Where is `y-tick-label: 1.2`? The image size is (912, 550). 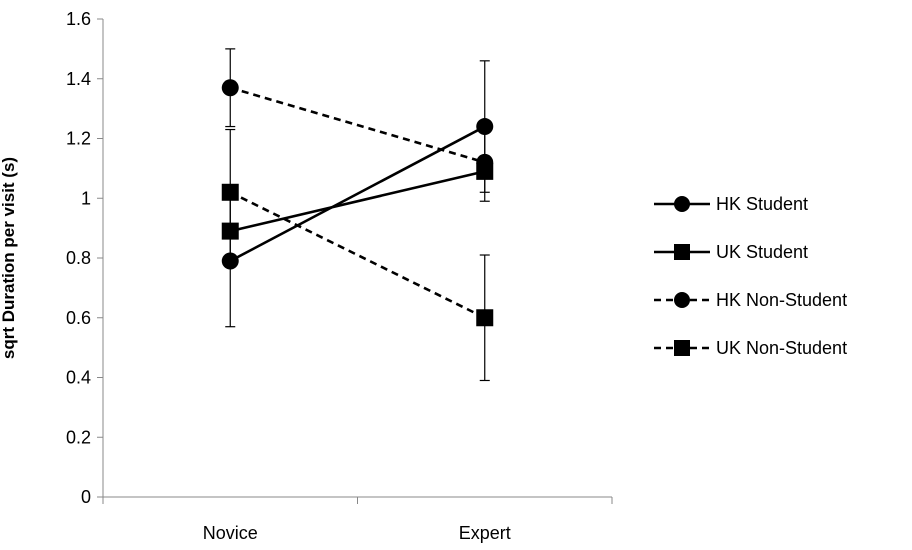
y-tick-label: 1.2 is located at coordinates (78, 139).